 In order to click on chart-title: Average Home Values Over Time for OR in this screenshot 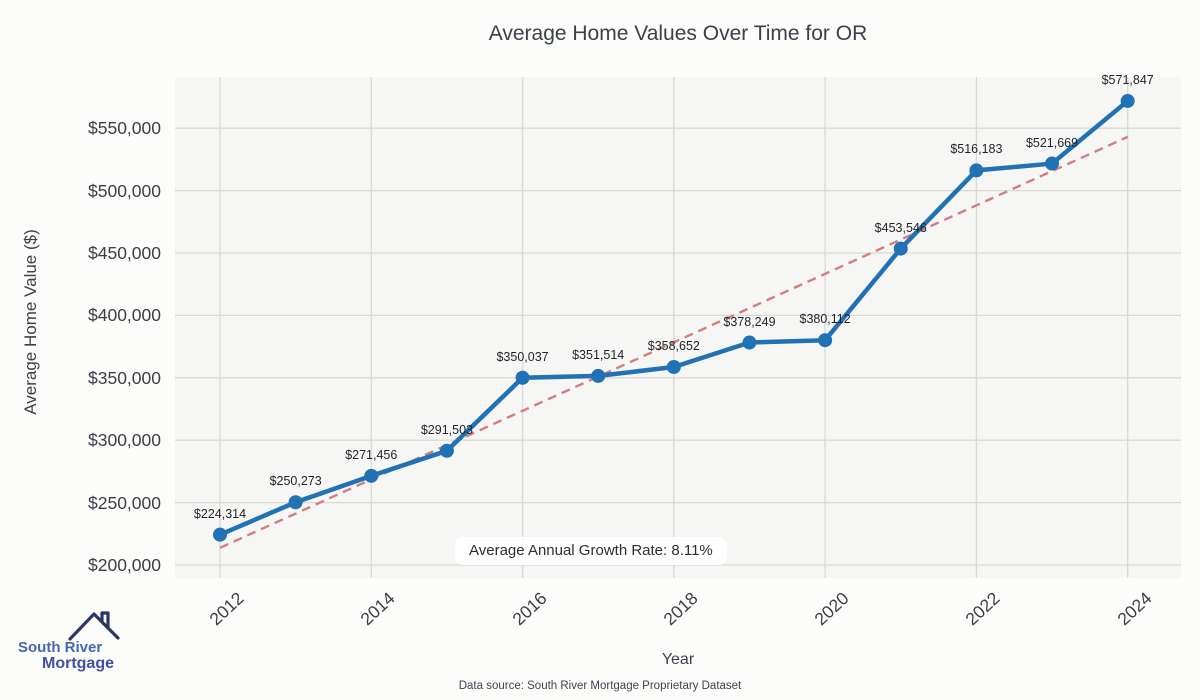, I will do `click(678, 33)`.